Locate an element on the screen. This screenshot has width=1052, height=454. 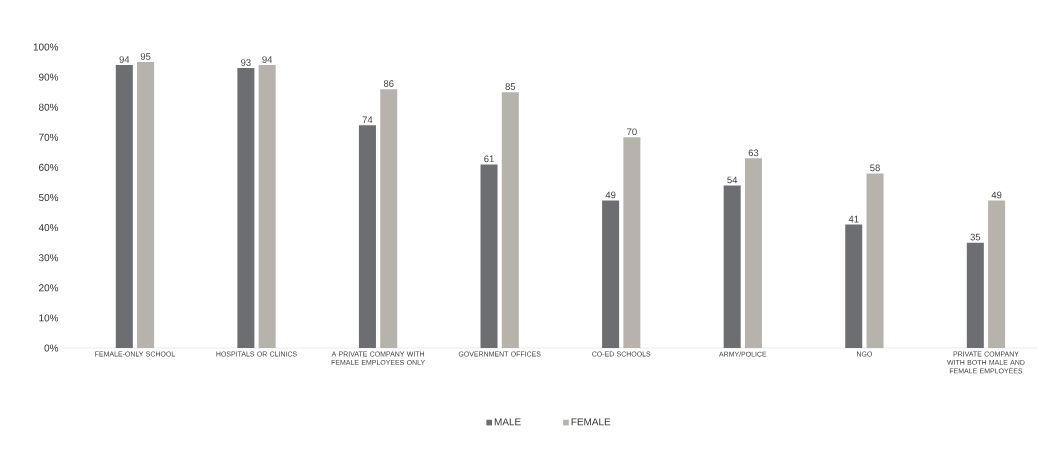
data-label: 61 is located at coordinates (489, 159).